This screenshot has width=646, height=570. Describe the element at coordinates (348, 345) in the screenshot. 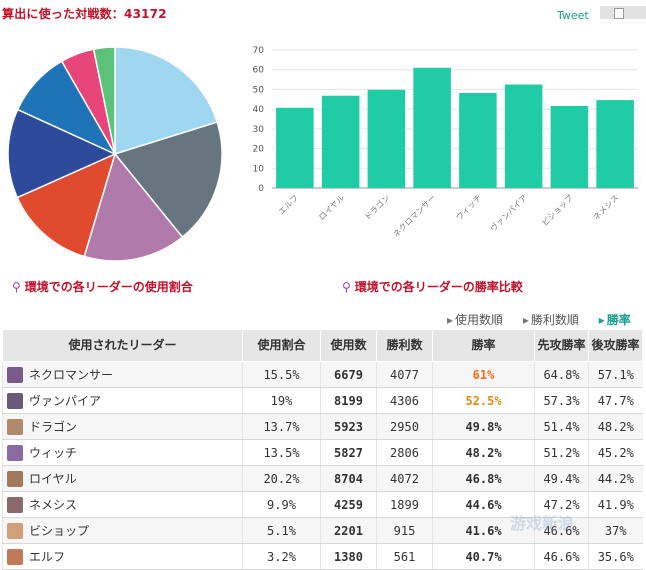

I see `header-uses: 使用数` at that location.